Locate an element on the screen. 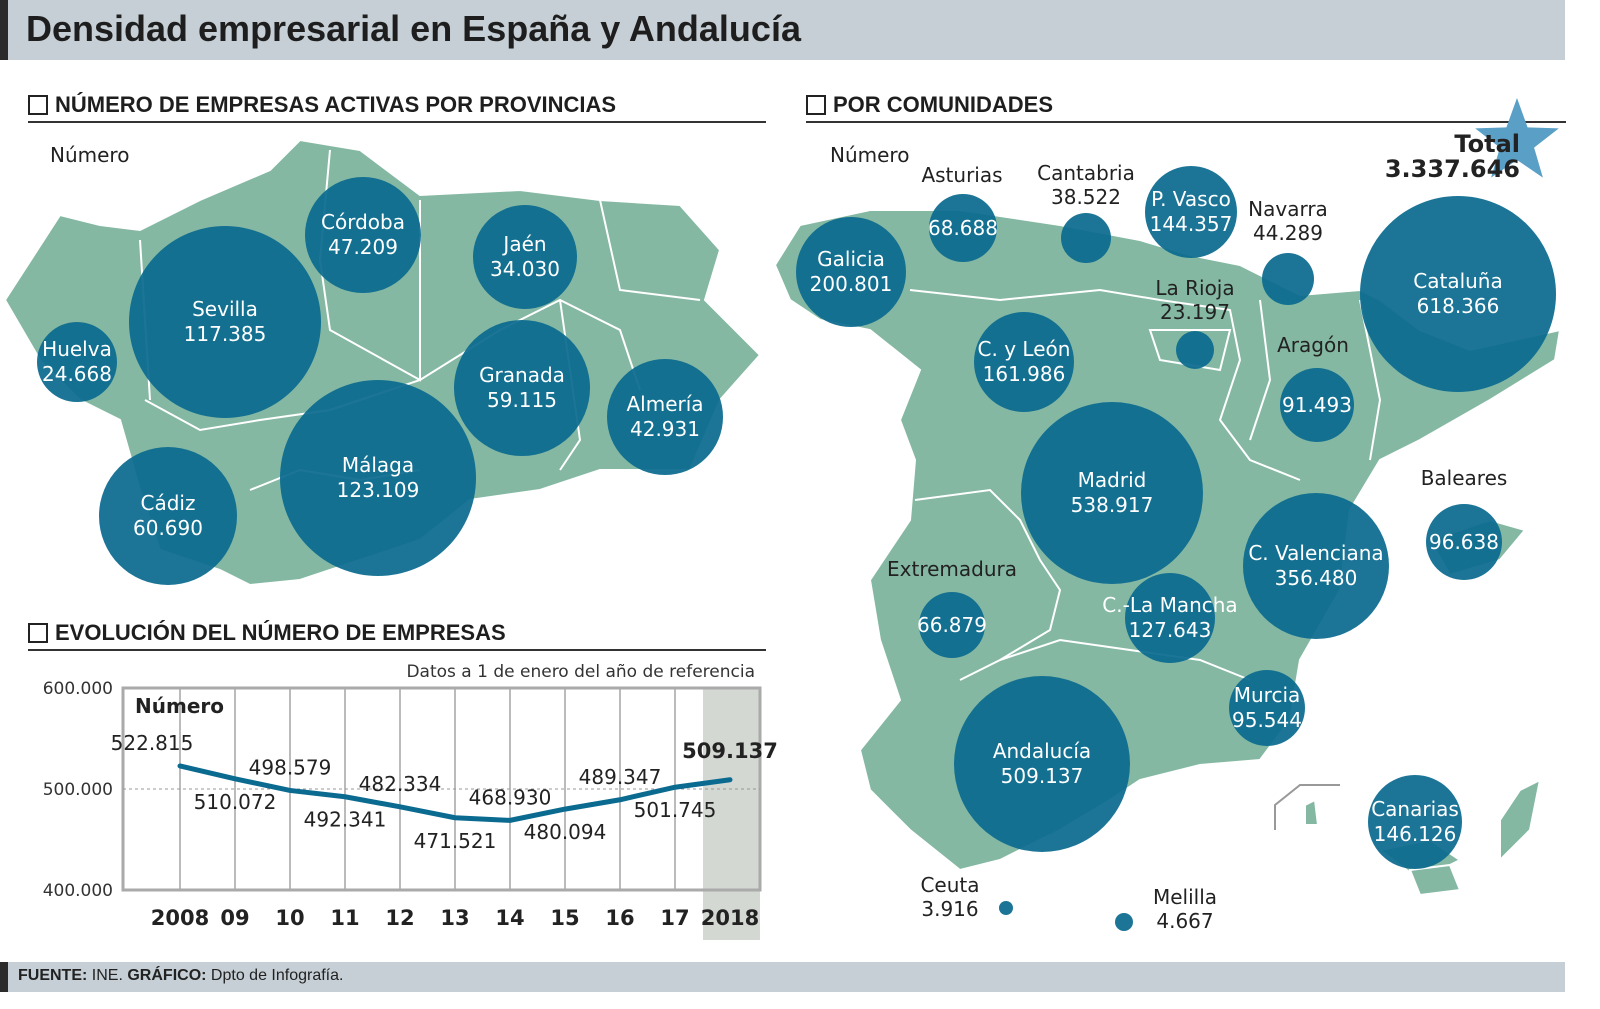 This screenshot has height=1009, width=1600. section-comunidades: POR COMUNIDADES is located at coordinates (1186, 107).